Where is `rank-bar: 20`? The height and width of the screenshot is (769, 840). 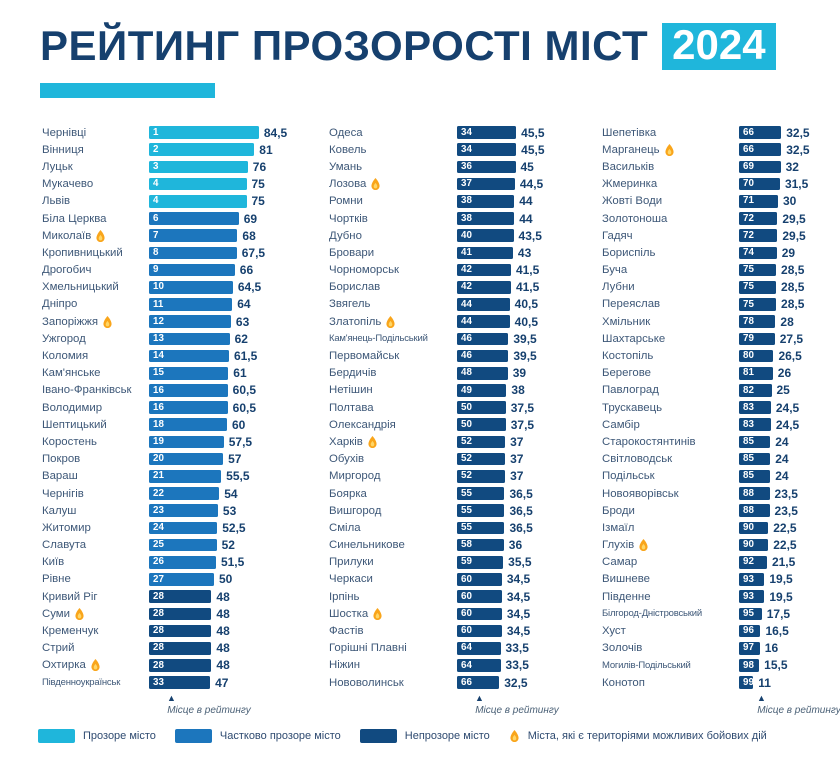 rank-bar: 20 is located at coordinates (186, 459).